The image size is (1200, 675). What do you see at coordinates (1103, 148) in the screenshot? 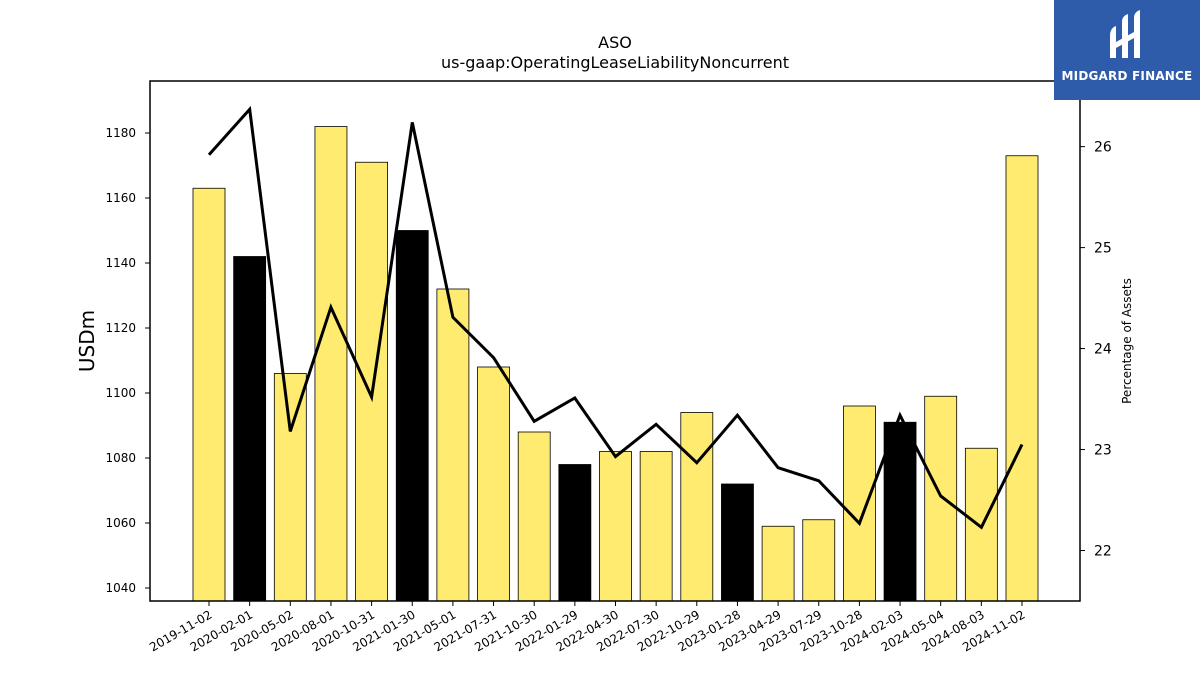
I see `y2-tick-label: 26` at bounding box center [1103, 148].